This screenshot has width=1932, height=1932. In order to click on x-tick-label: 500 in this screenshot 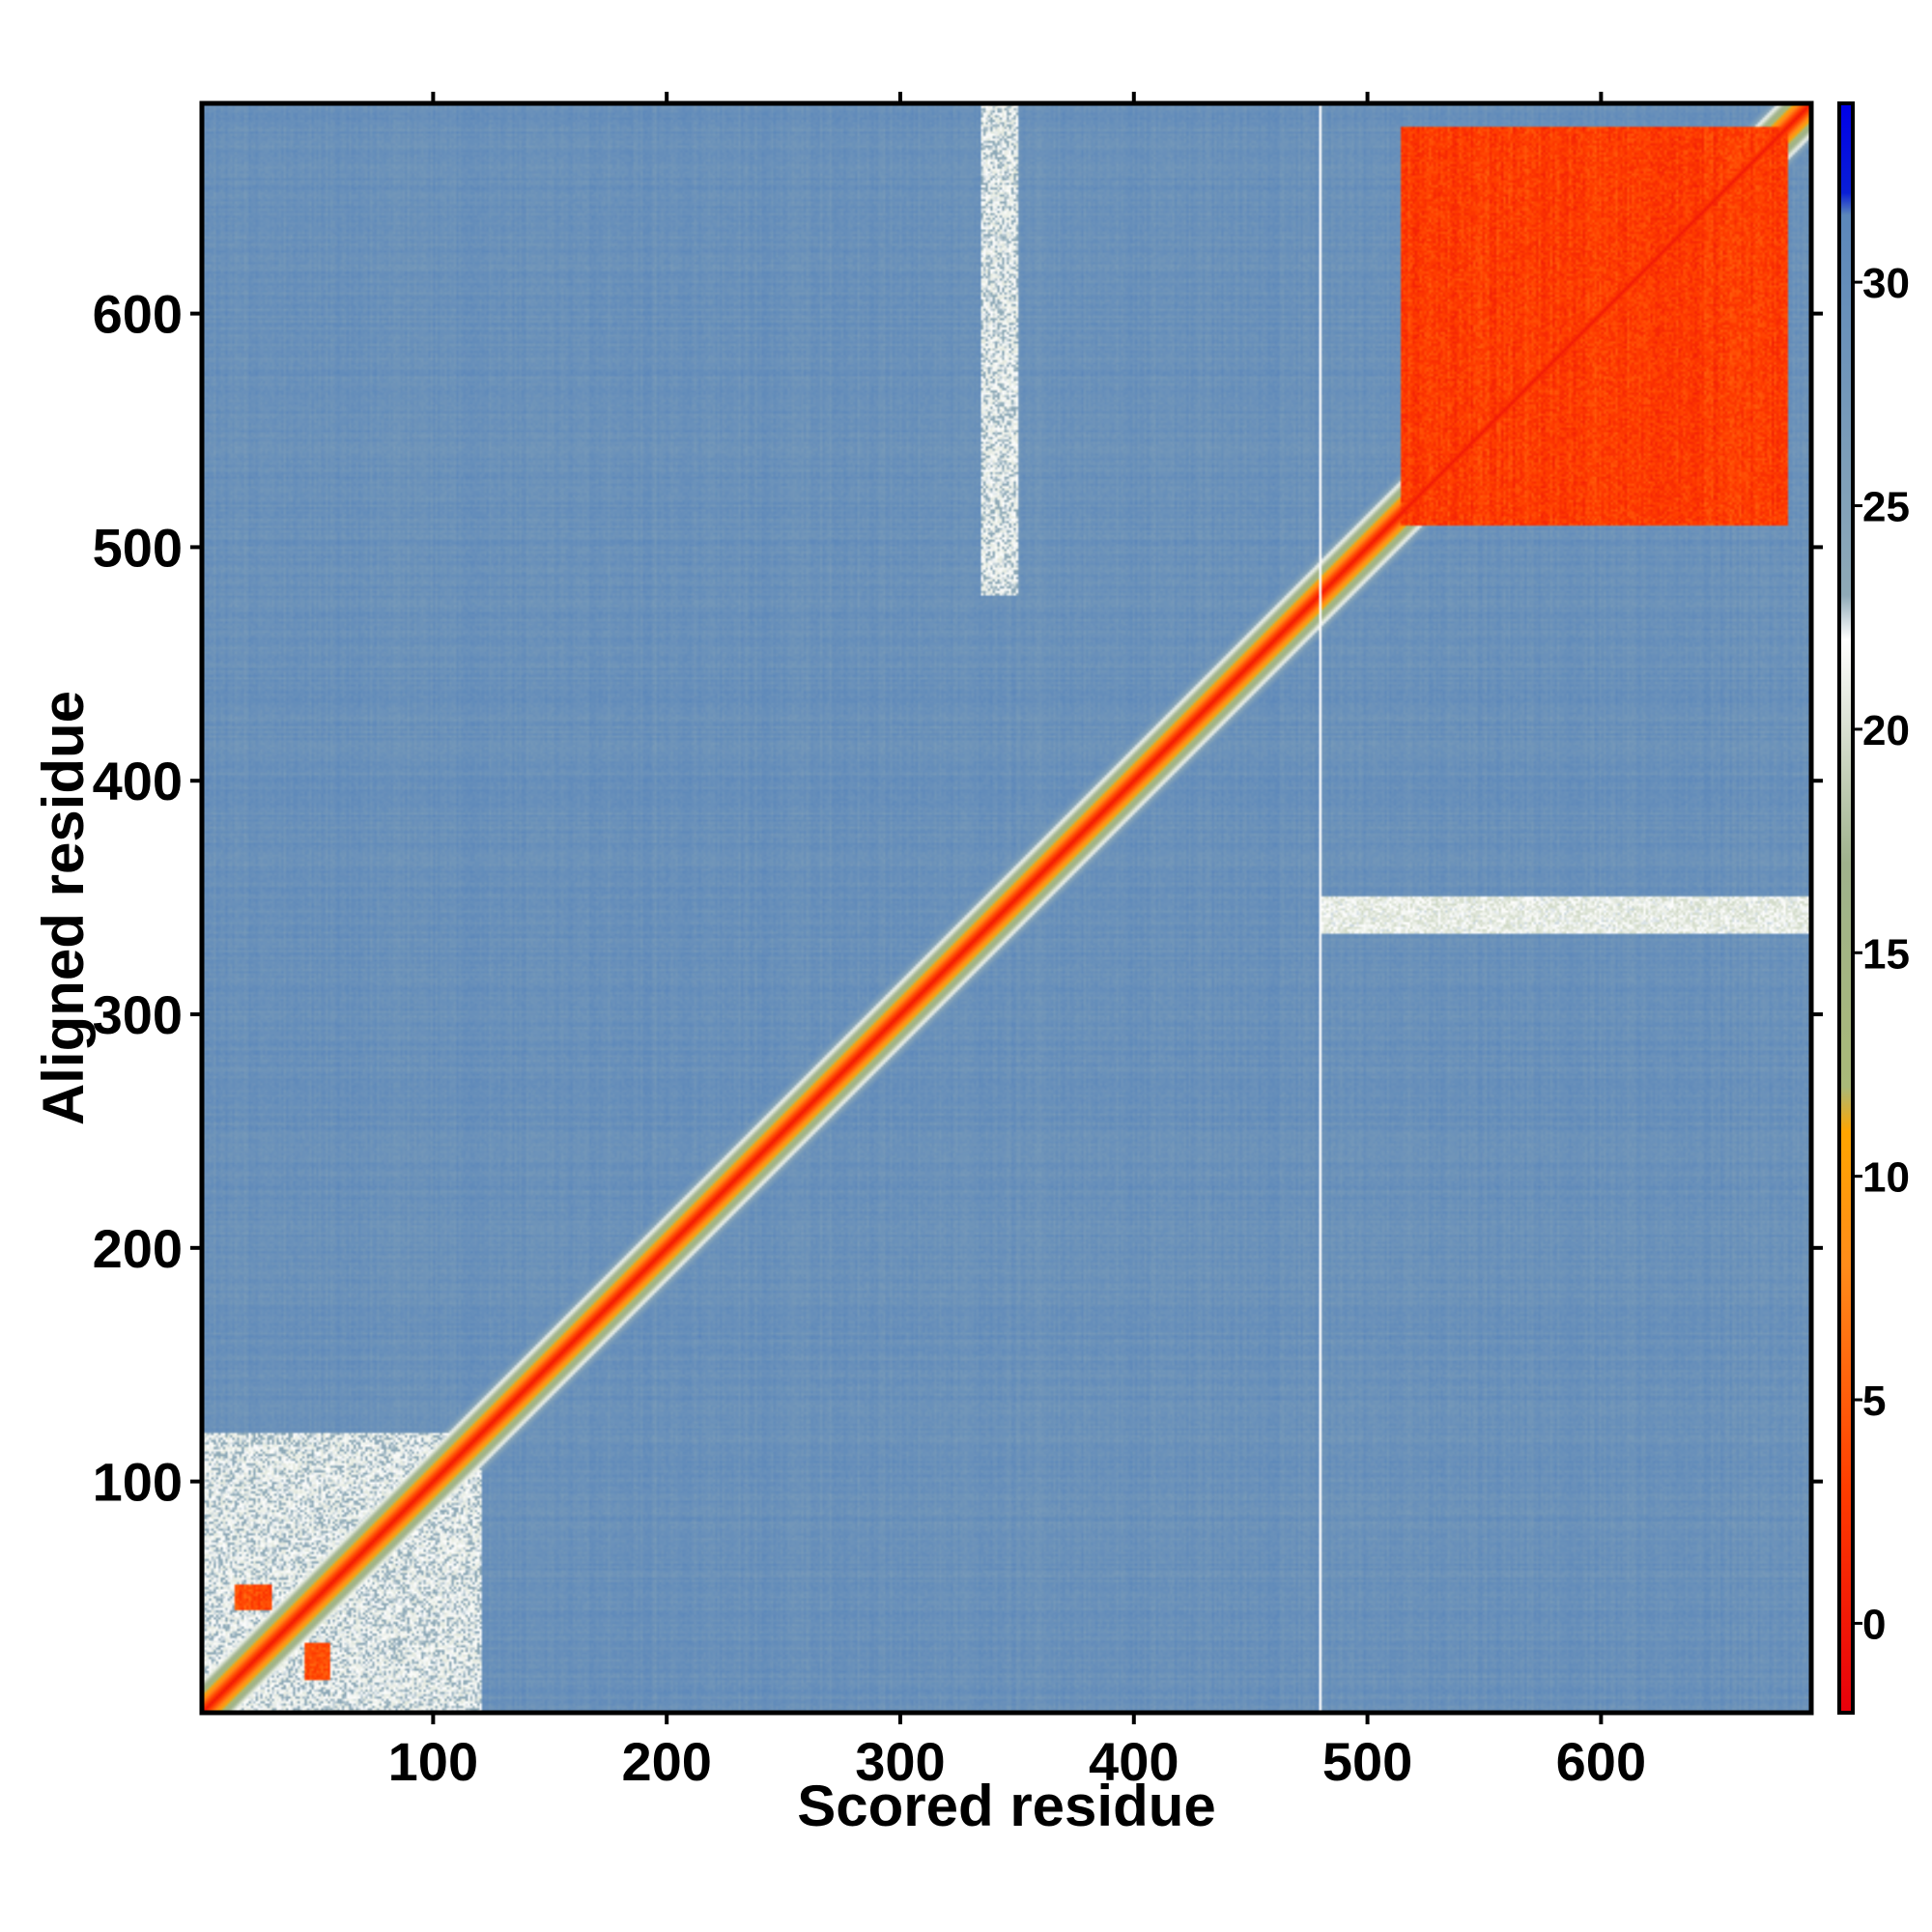, I will do `click(1367, 1761)`.